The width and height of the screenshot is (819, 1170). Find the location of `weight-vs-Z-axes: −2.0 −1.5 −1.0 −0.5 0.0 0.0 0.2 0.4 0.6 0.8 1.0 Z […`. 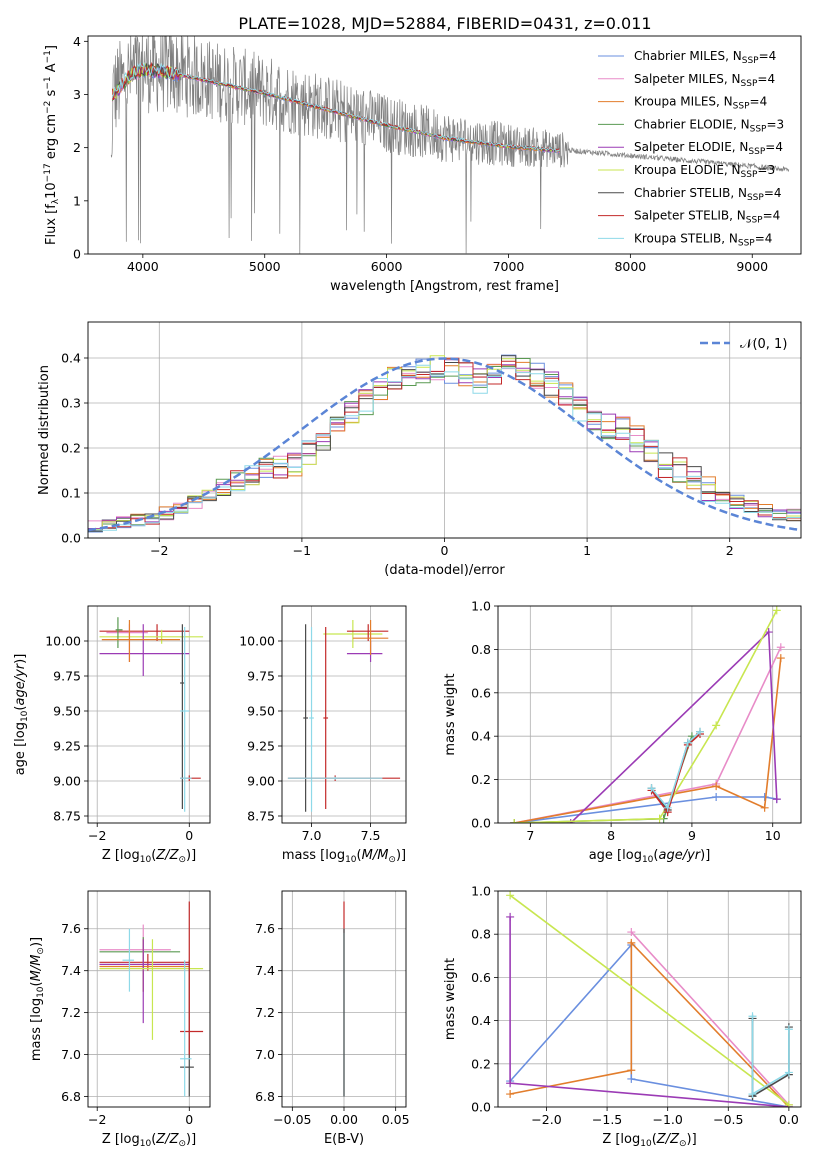

weight-vs-Z-axes: −2.0 −1.5 −1.0 −0.5 0.0 0.0 0.2 0.4 0.6 0.8 1.0 Z [… is located at coordinates (622, 1016).